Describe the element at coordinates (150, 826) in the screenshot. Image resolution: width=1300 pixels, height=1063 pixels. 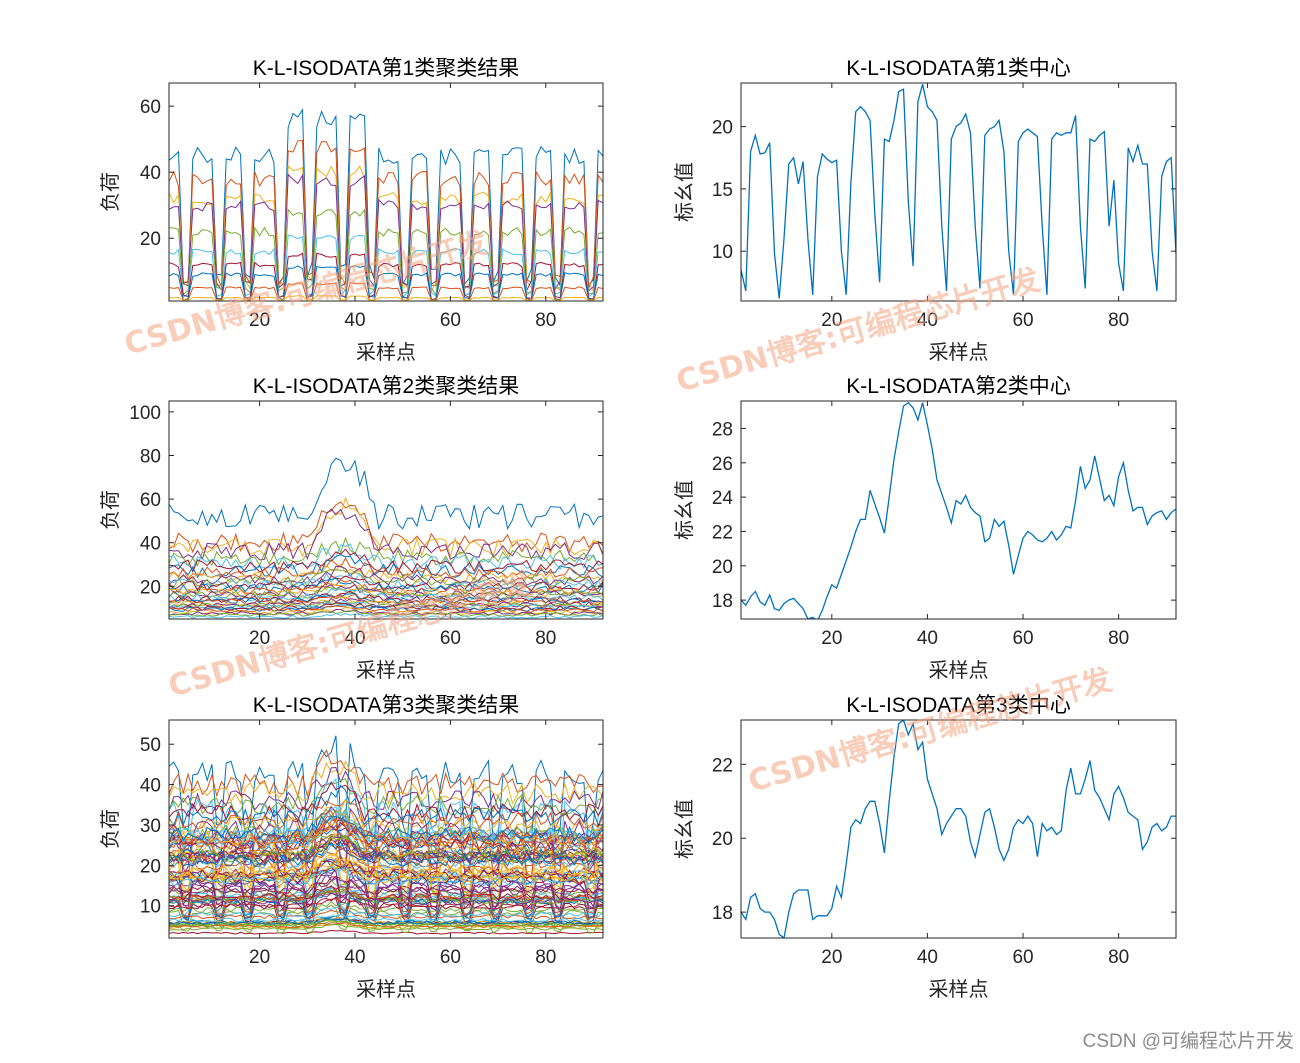
I see `y-tick-label: 30` at that location.